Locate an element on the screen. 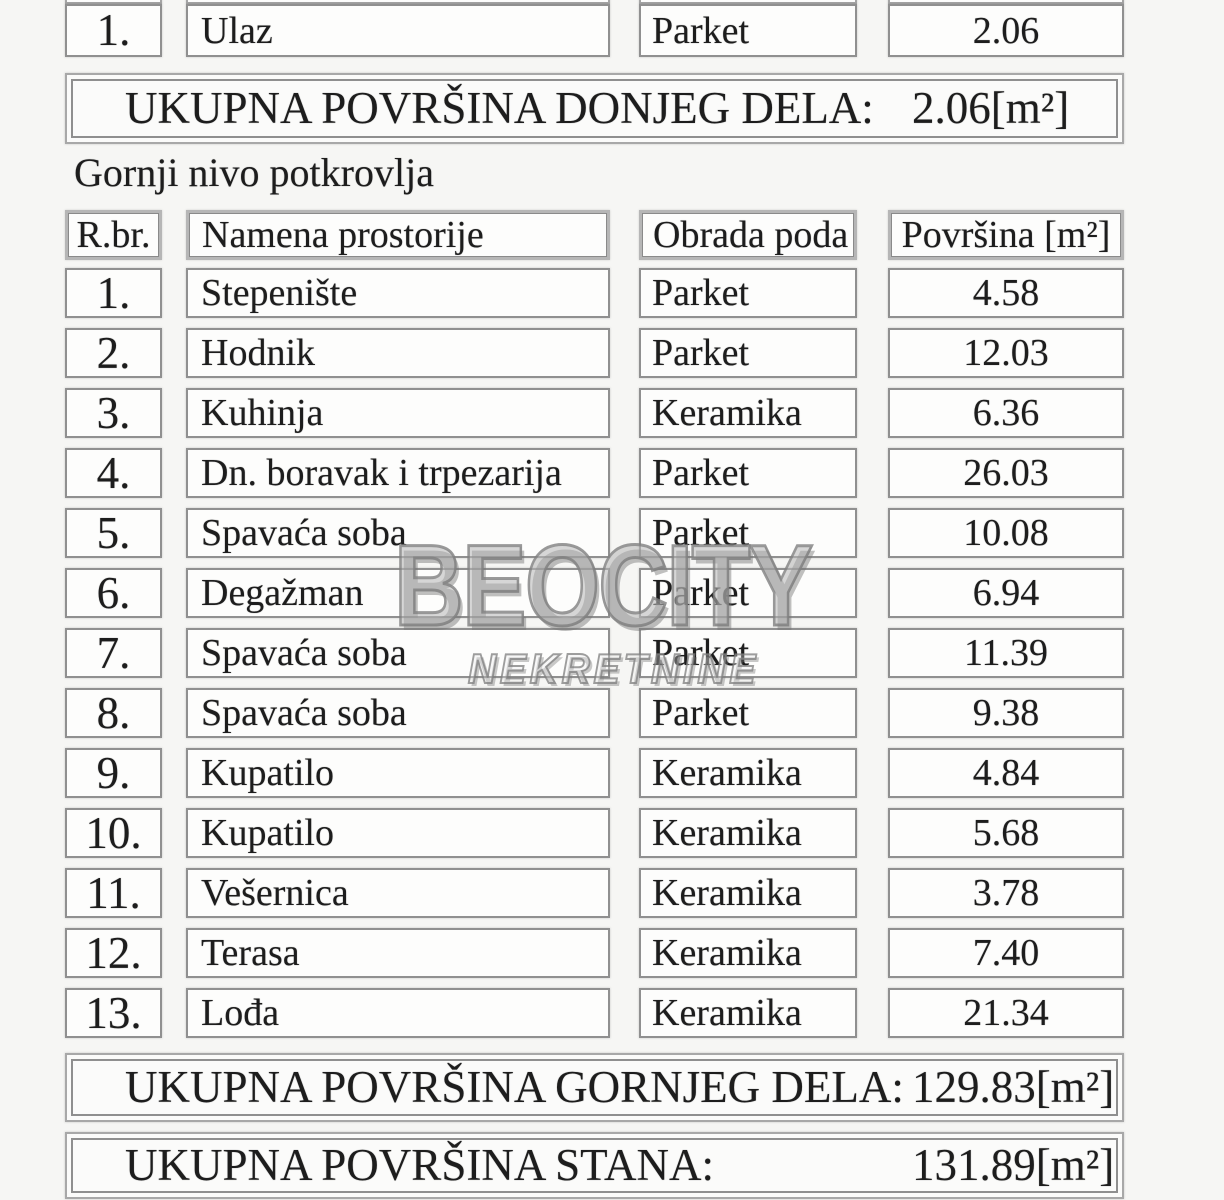  lower-total-box: UKUPNA POVRŠINA DONJEG DELA: 2.06[m²] is located at coordinates (594, 108).